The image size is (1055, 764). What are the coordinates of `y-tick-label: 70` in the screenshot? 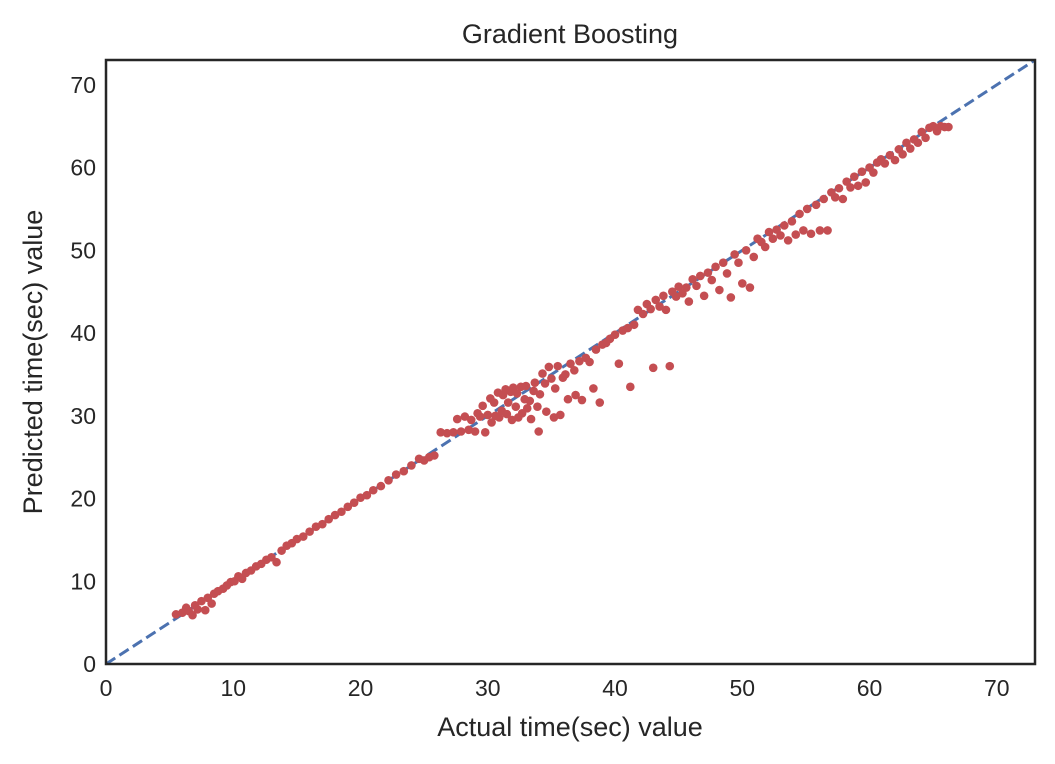 It's located at (83, 85).